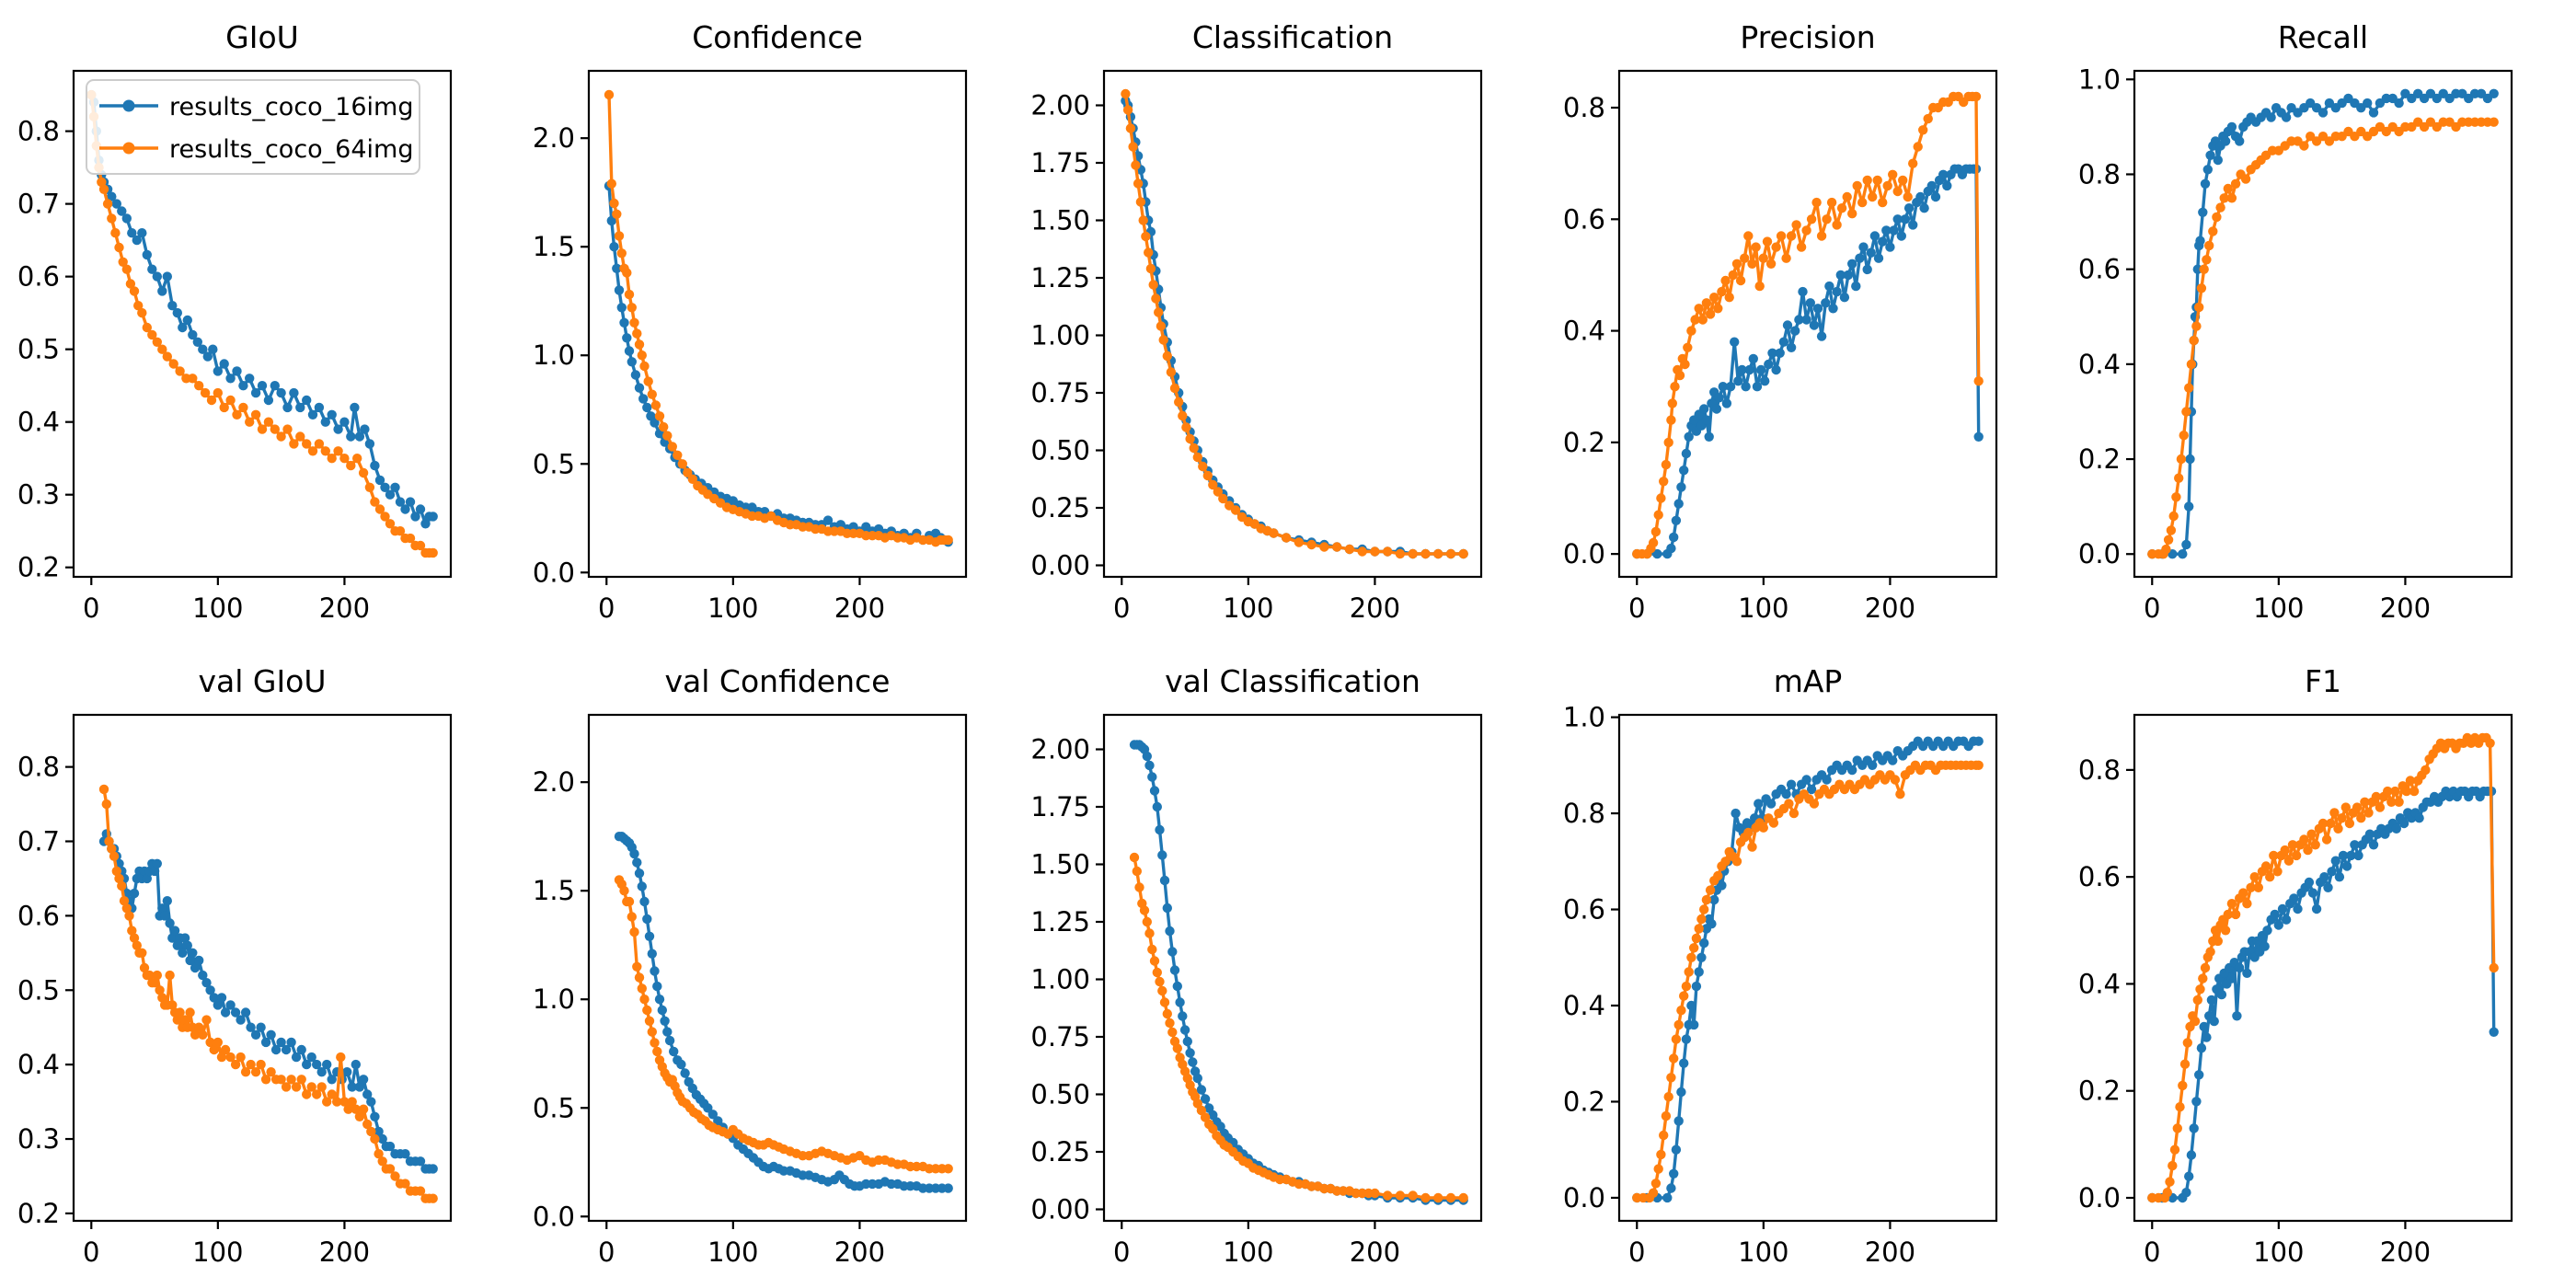 This screenshot has height=1288, width=2576. What do you see at coordinates (38, 422) in the screenshot?
I see `y-tick-label: 0.4` at bounding box center [38, 422].